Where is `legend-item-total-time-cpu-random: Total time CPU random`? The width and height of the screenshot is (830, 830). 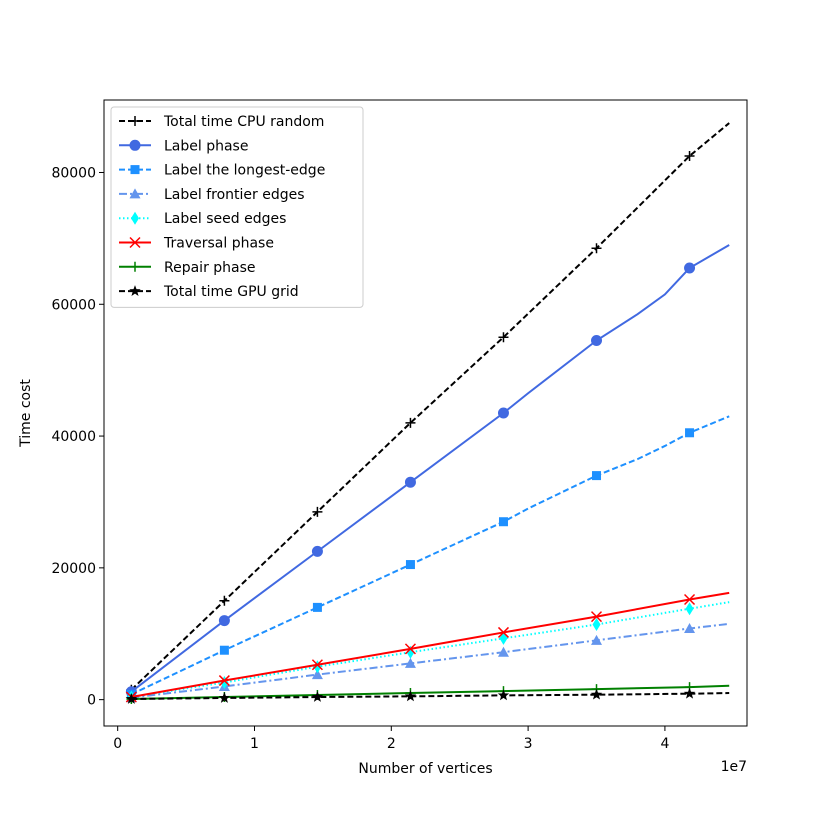
legend-item-total-time-cpu-random: Total time CPU random is located at coordinates (221, 122).